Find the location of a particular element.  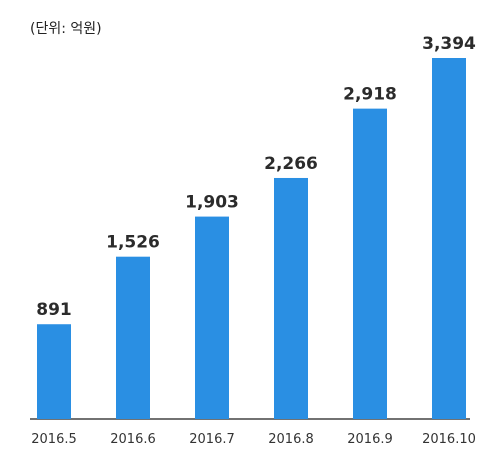

bar-2016.9 is located at coordinates (370, 264).